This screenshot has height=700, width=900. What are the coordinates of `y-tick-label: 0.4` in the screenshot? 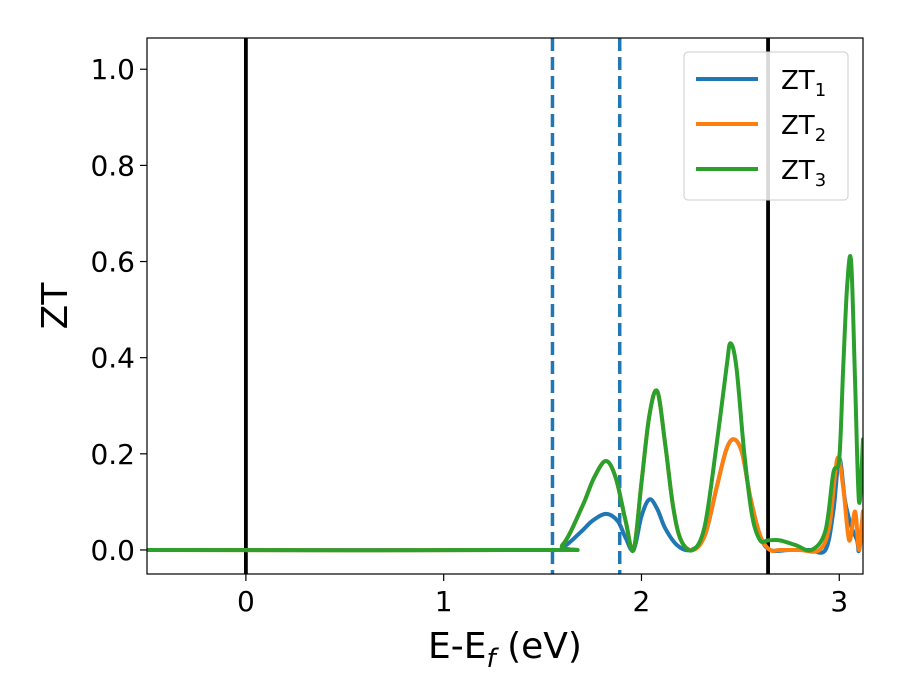 It's located at (112, 358).